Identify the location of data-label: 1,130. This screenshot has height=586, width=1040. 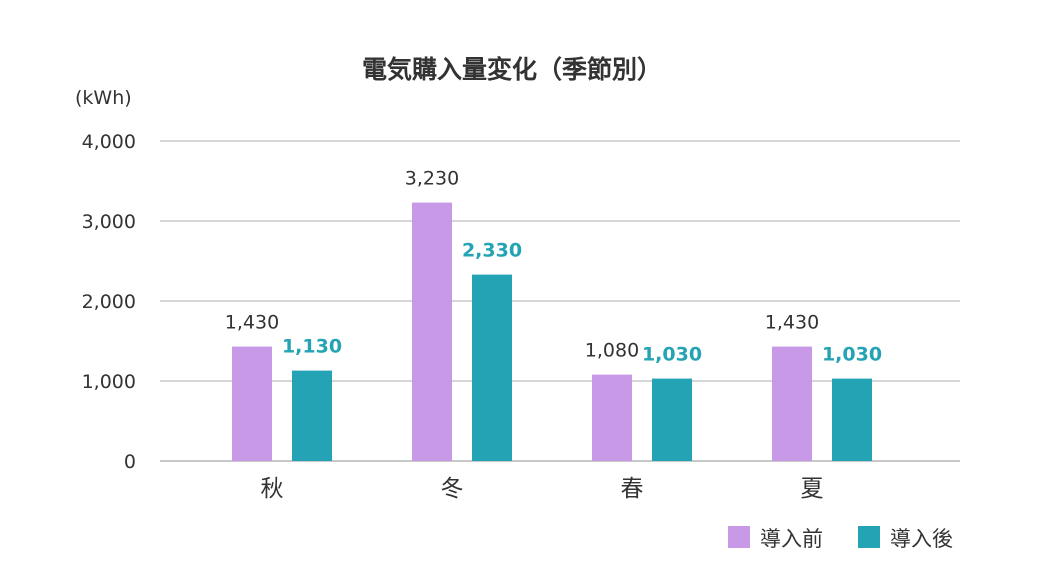
(312, 347).